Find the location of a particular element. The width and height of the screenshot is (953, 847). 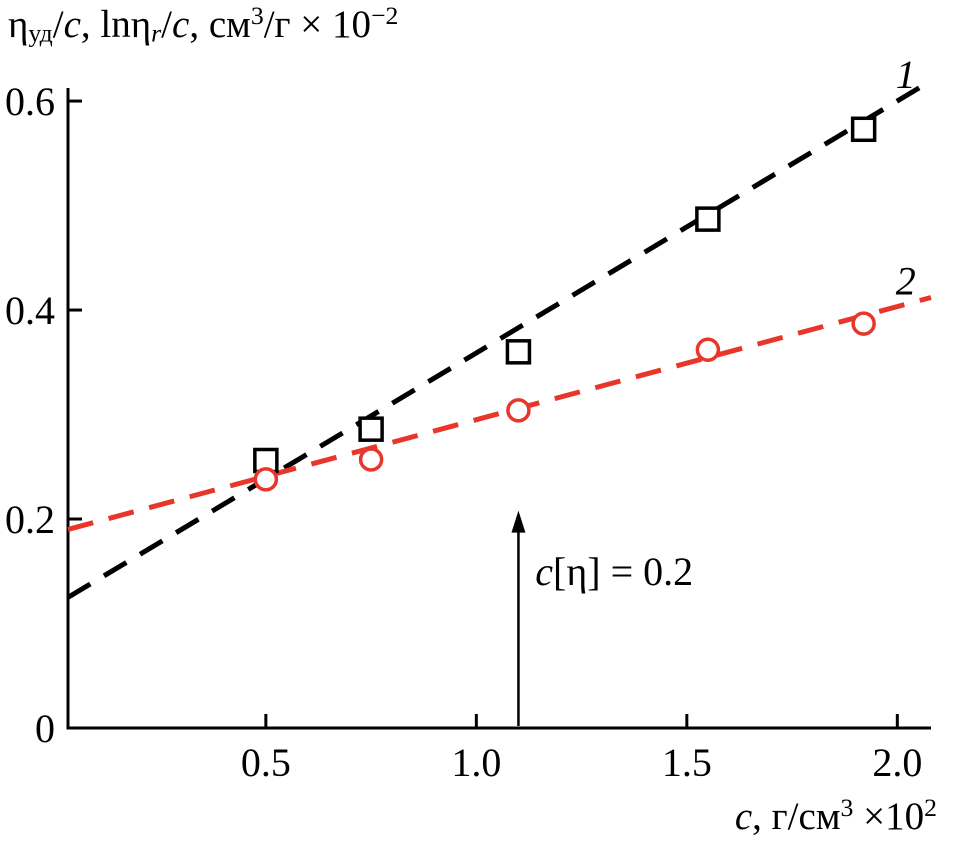

axis-title-segment: −2 is located at coordinates (385, 16).